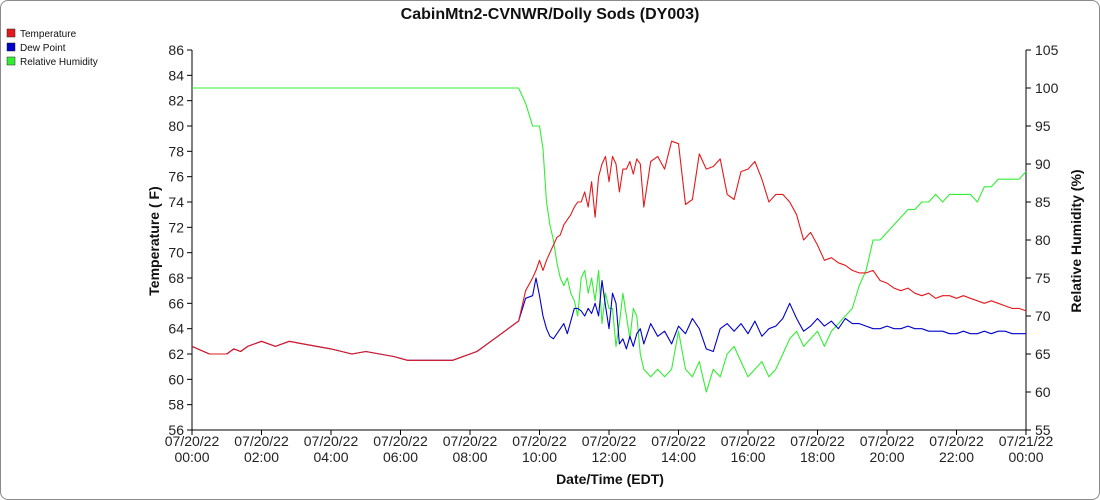 The width and height of the screenshot is (1100, 500). Describe the element at coordinates (11, 33) in the screenshot. I see `legend-temperature-swatch` at that location.